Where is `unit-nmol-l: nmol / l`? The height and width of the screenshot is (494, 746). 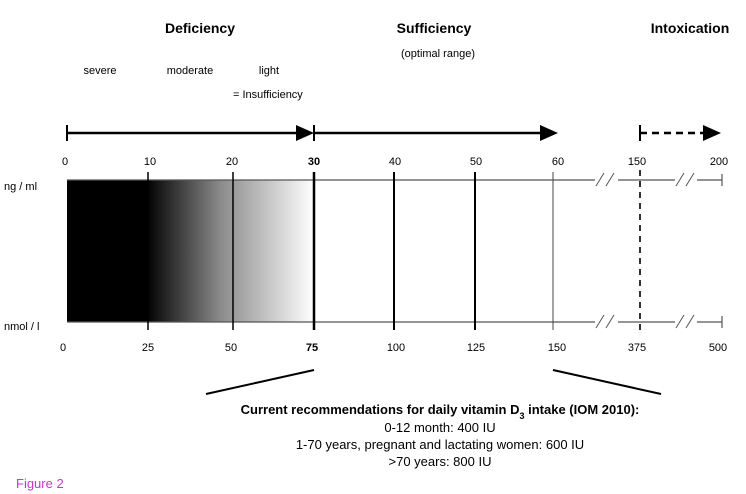 unit-nmol-l: nmol / l is located at coordinates (21, 327).